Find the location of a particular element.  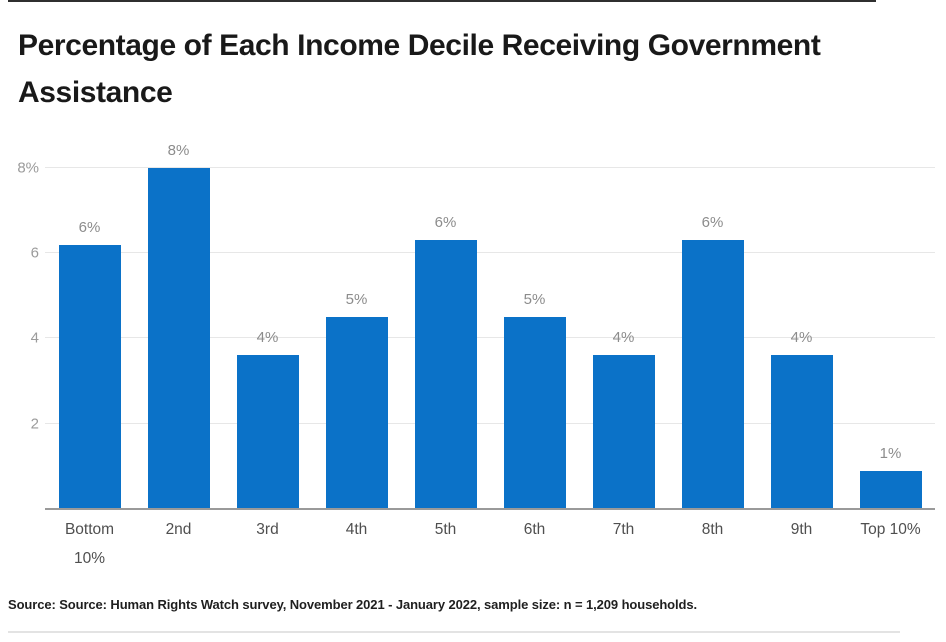

x-axis-label: 2nd is located at coordinates (178, 544).